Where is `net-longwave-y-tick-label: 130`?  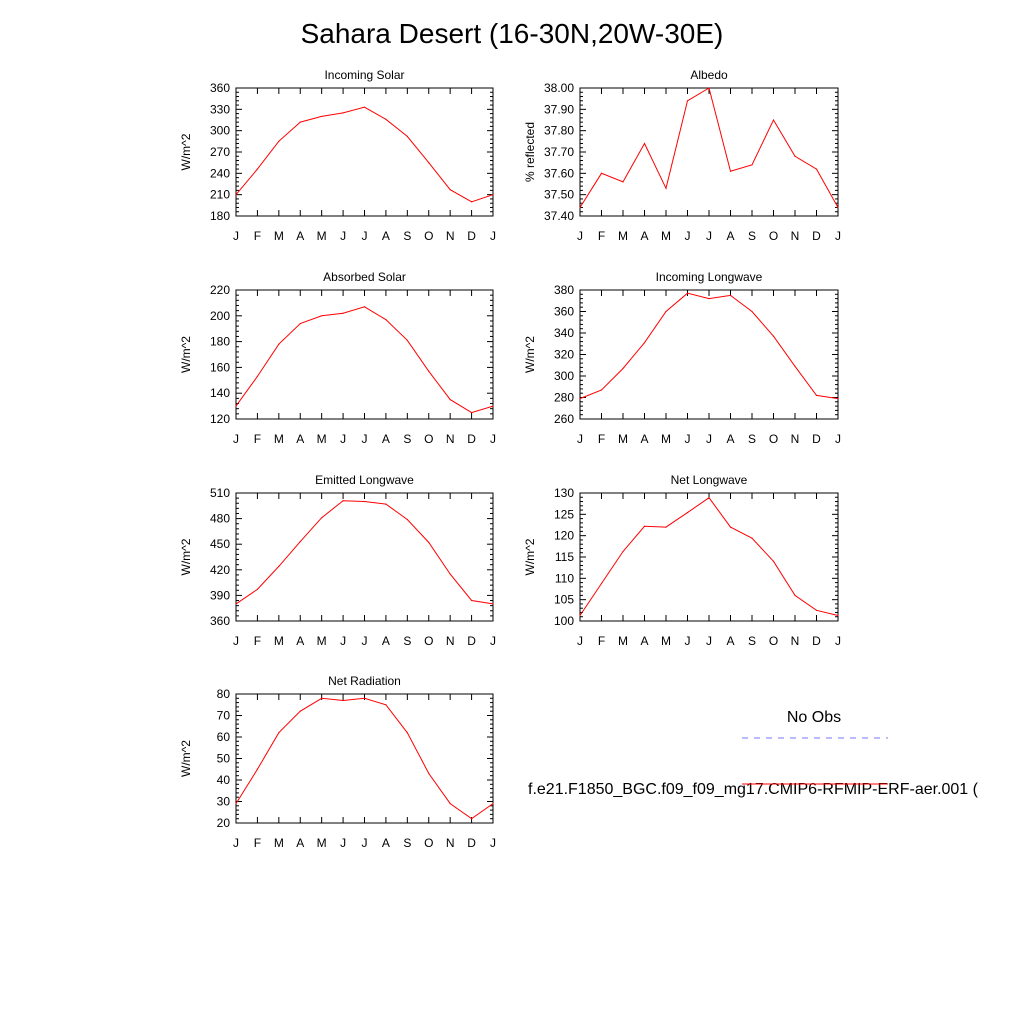
net-longwave-y-tick-label: 130 is located at coordinates (564, 493).